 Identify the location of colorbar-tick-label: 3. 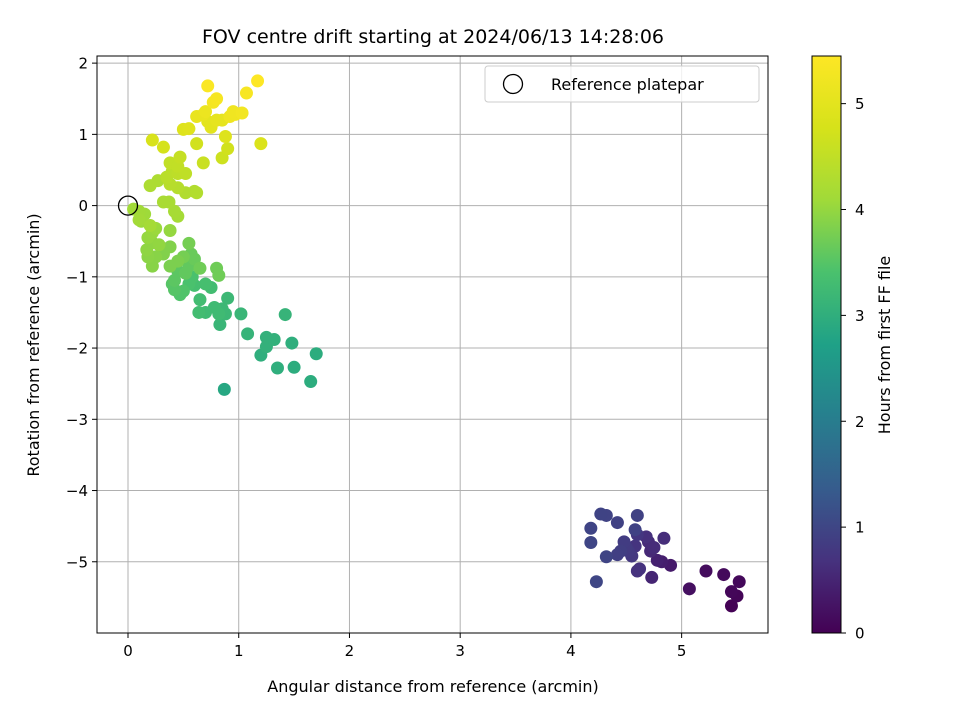
(860, 316).